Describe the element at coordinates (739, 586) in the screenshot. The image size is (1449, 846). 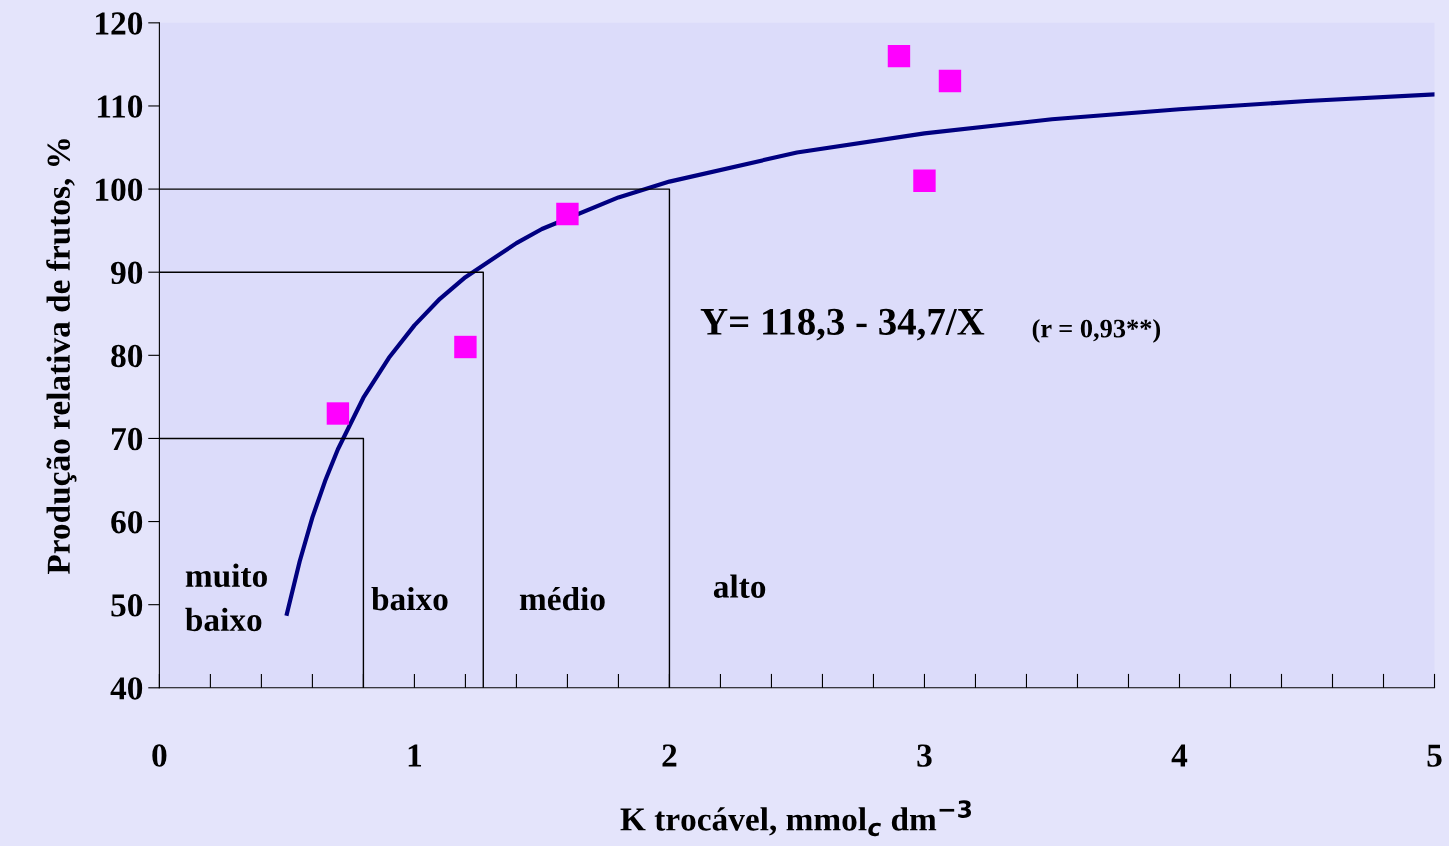
I see `annotation: alto` at that location.